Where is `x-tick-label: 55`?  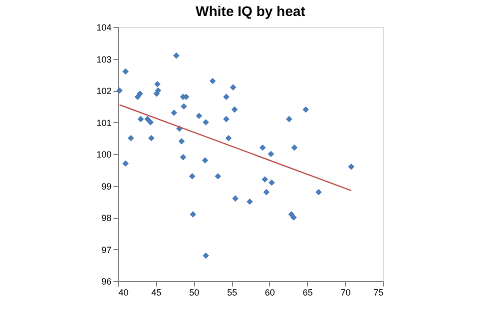 x-tick-label: 55 is located at coordinates (232, 293).